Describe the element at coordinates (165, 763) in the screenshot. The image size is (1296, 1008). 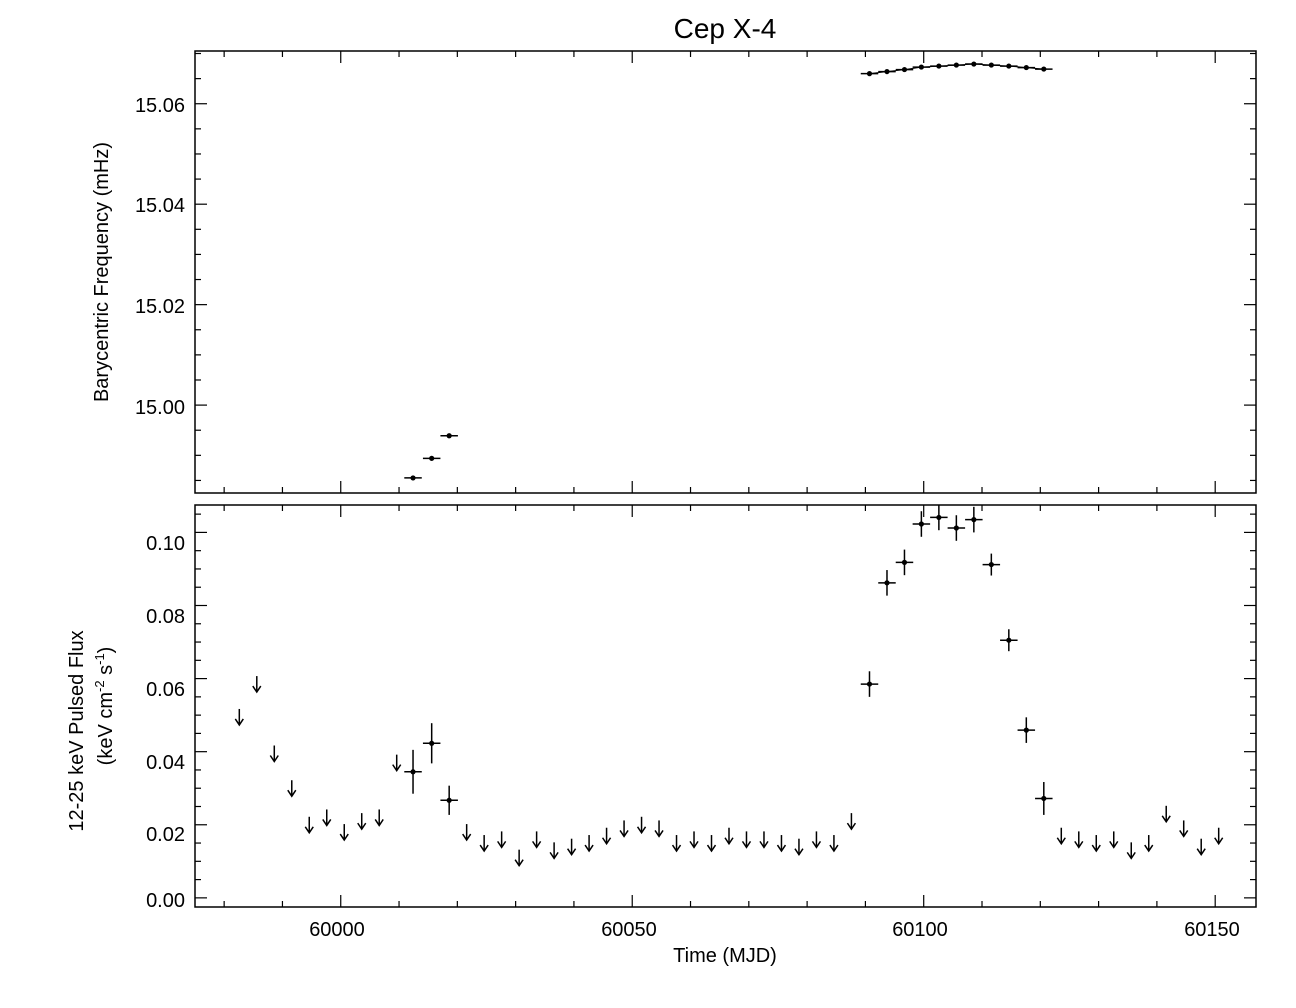
I see `flux-y-tick-label: 0.04` at that location.